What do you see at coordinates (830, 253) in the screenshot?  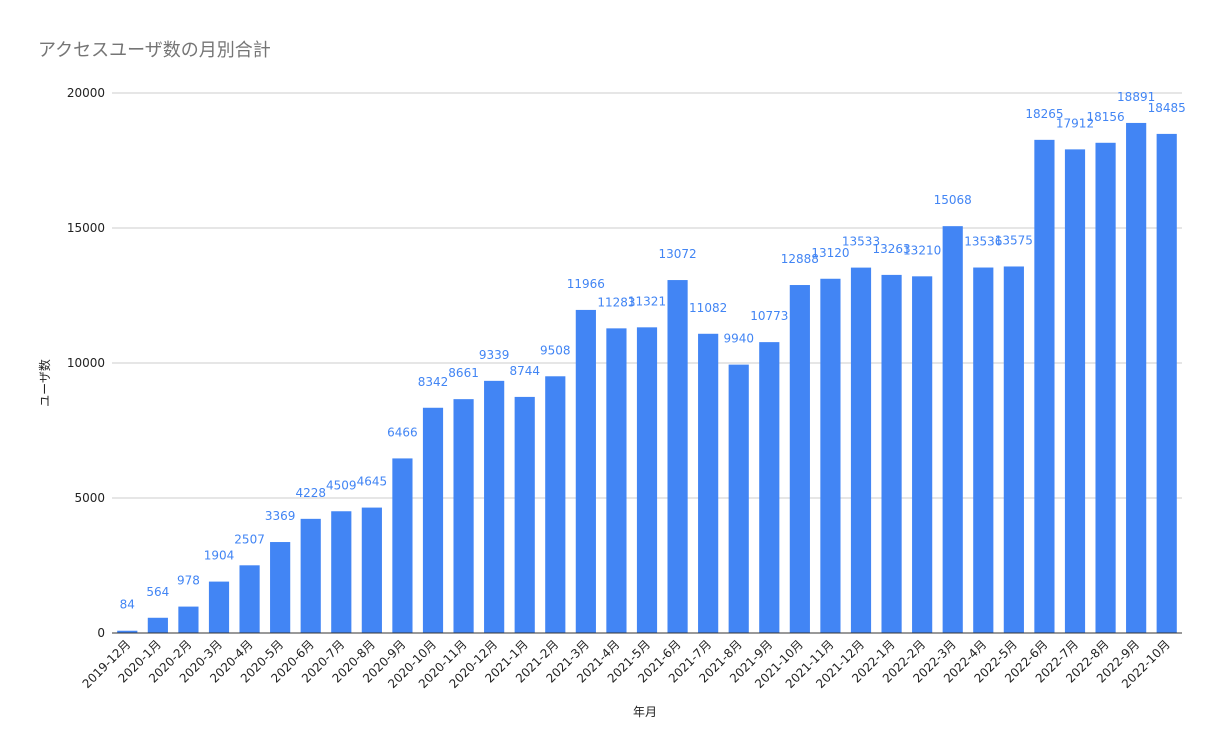 I see `value-label: 13120` at bounding box center [830, 253].